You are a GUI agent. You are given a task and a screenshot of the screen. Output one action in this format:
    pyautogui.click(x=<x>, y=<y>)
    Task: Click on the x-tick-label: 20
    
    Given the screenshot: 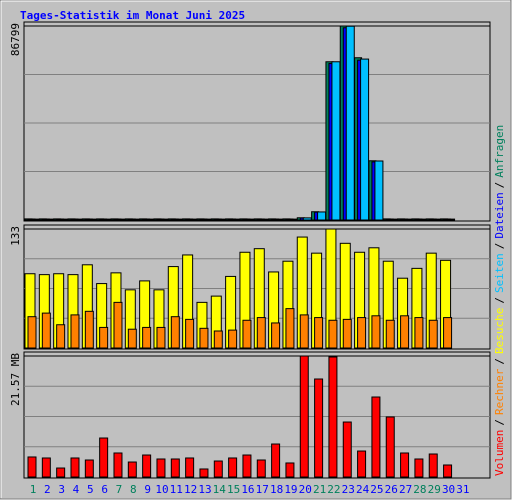 What is the action you would take?
    pyautogui.click(x=305, y=489)
    